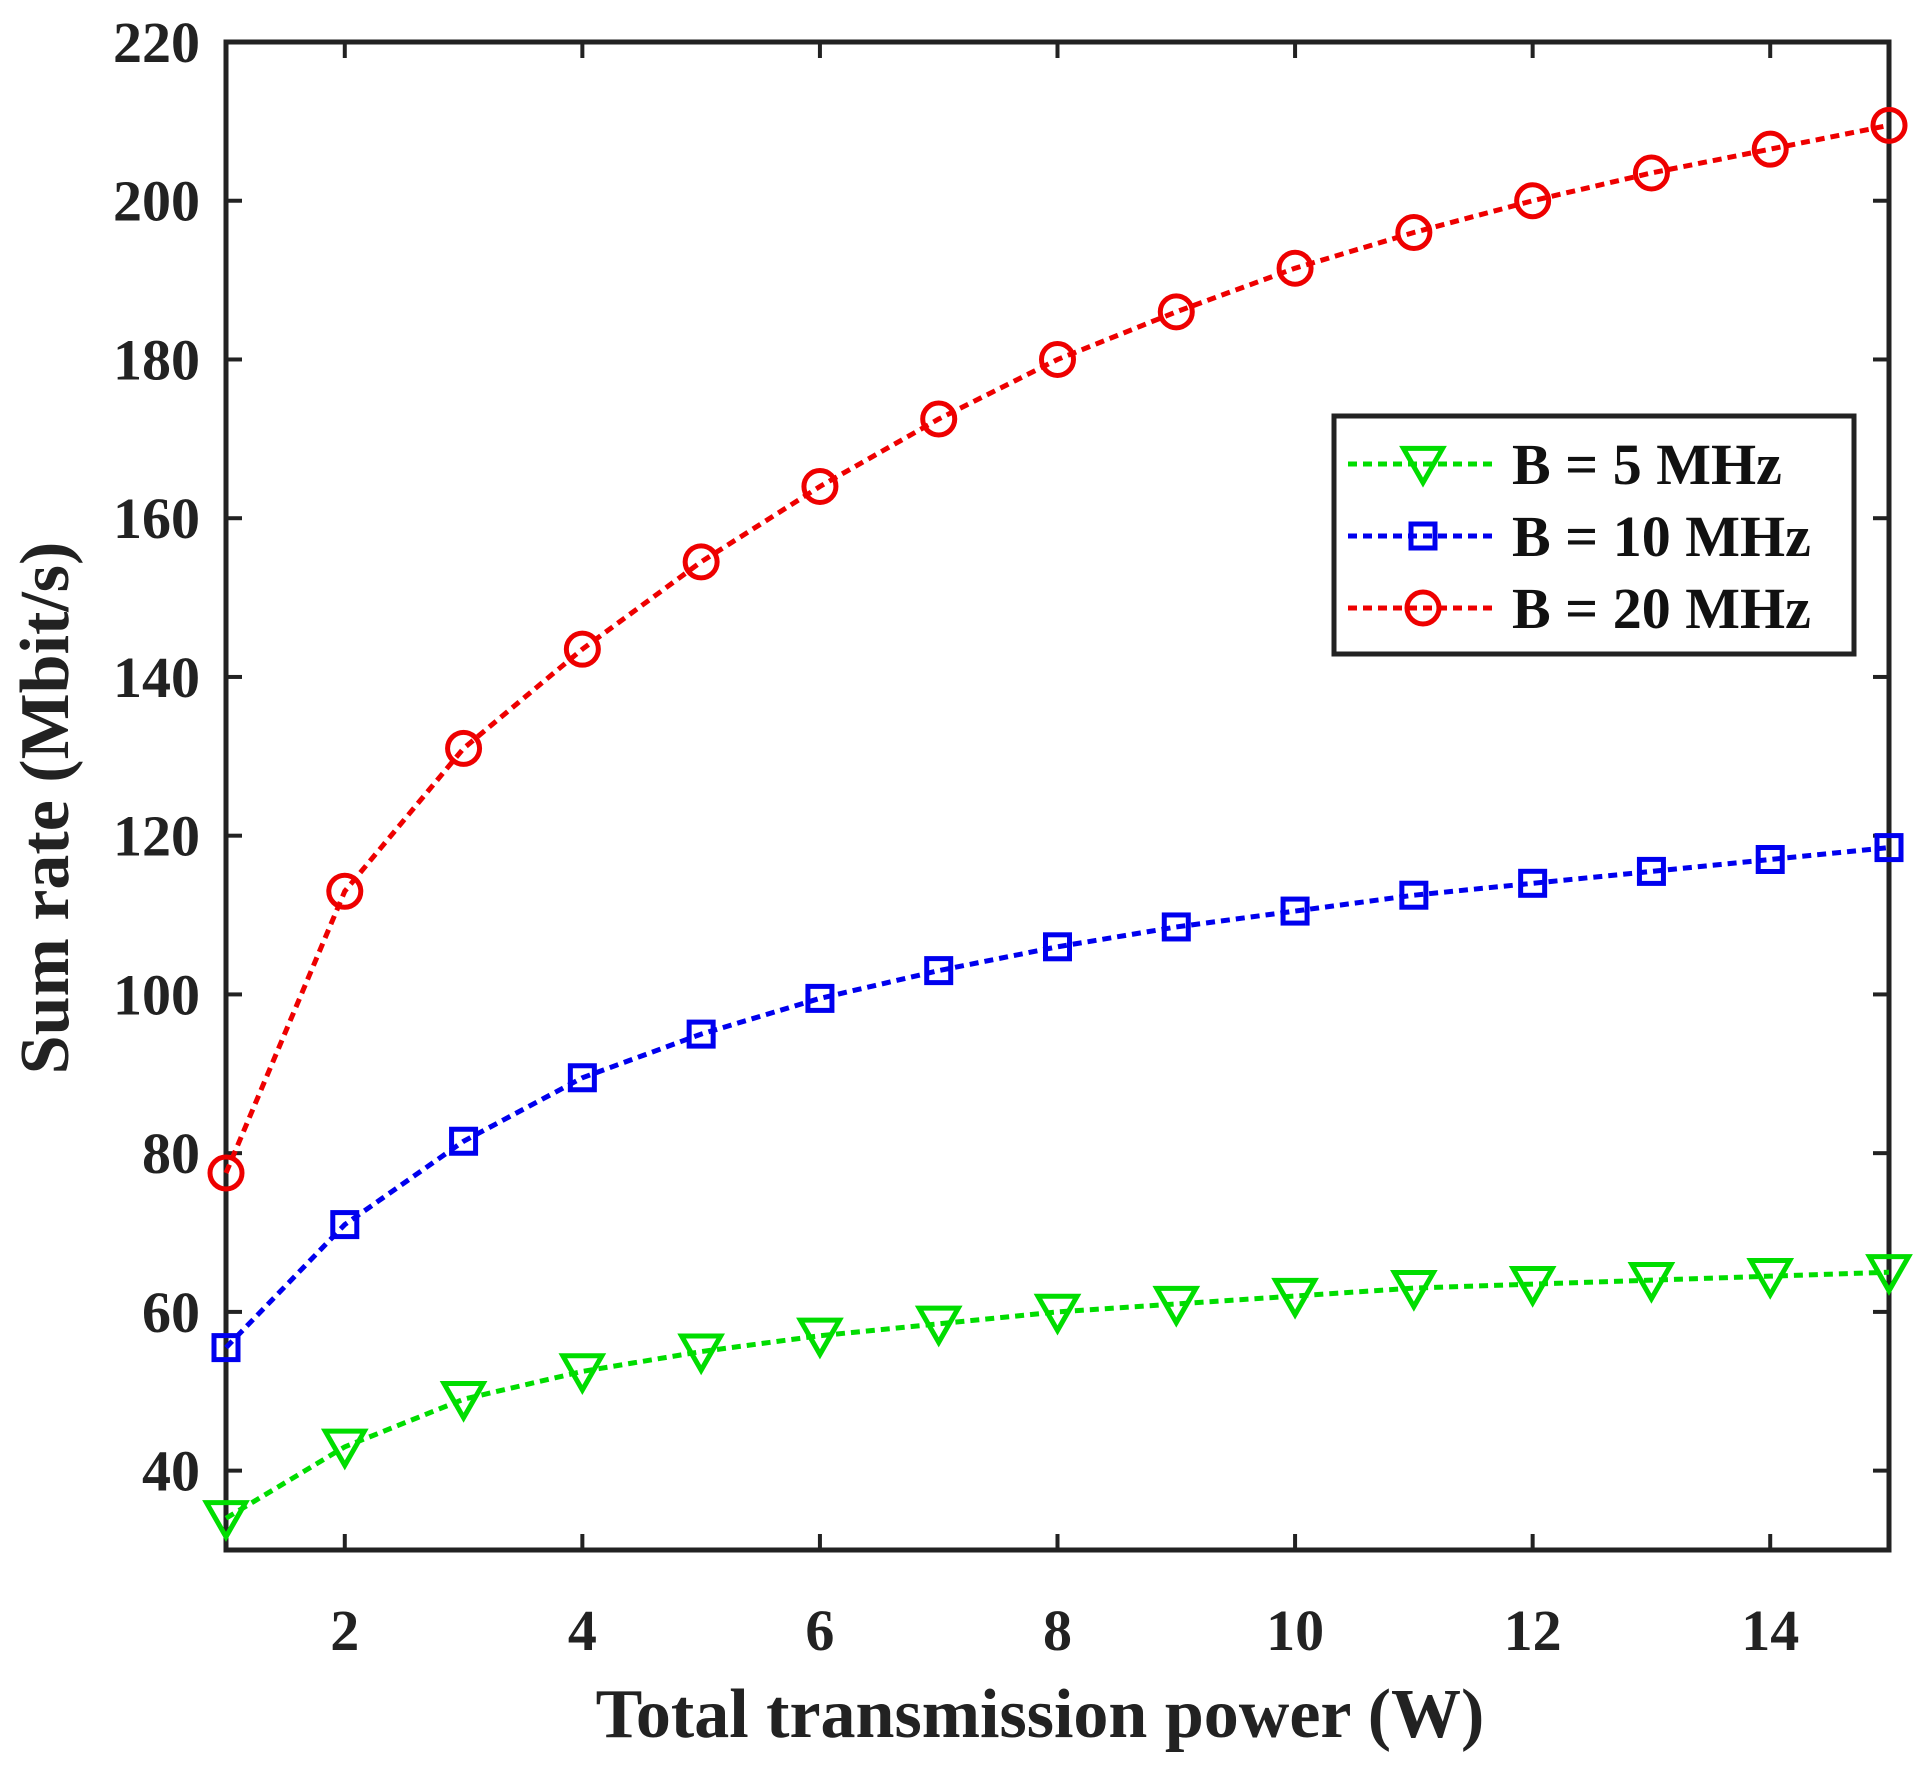  I want to click on y-tick-label: 220, so click(156, 42).